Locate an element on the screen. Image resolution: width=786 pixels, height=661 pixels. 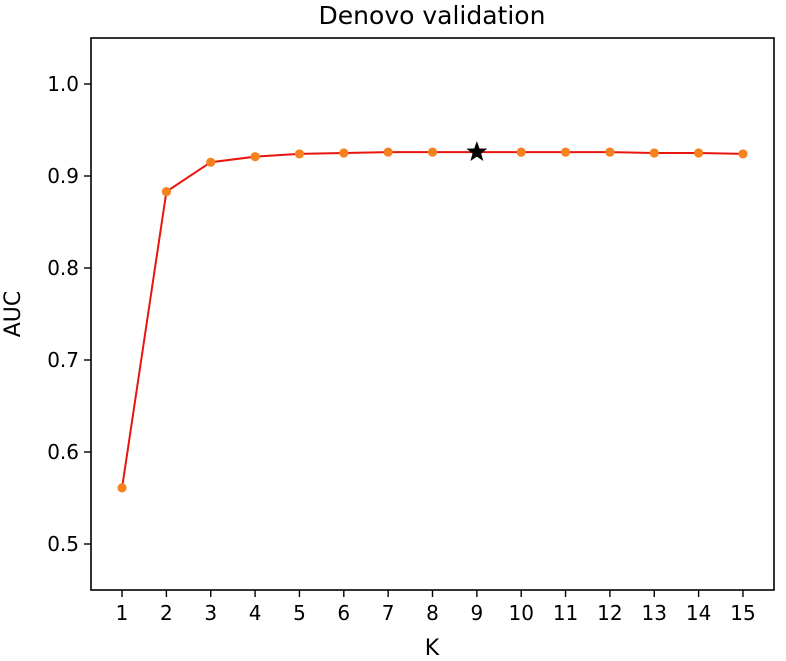
best-point-group is located at coordinates (477, 151).